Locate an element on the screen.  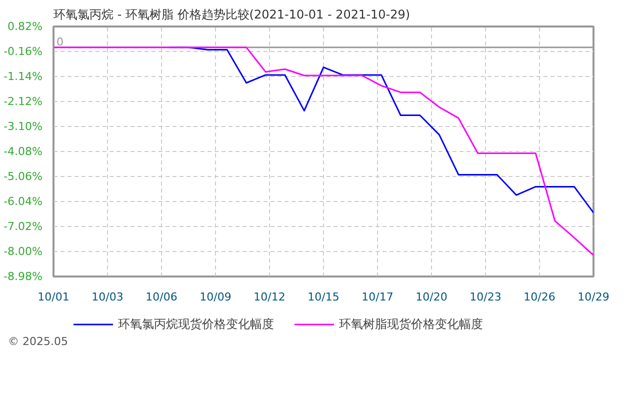
y-tick-label: -0.16% is located at coordinates (23, 51).